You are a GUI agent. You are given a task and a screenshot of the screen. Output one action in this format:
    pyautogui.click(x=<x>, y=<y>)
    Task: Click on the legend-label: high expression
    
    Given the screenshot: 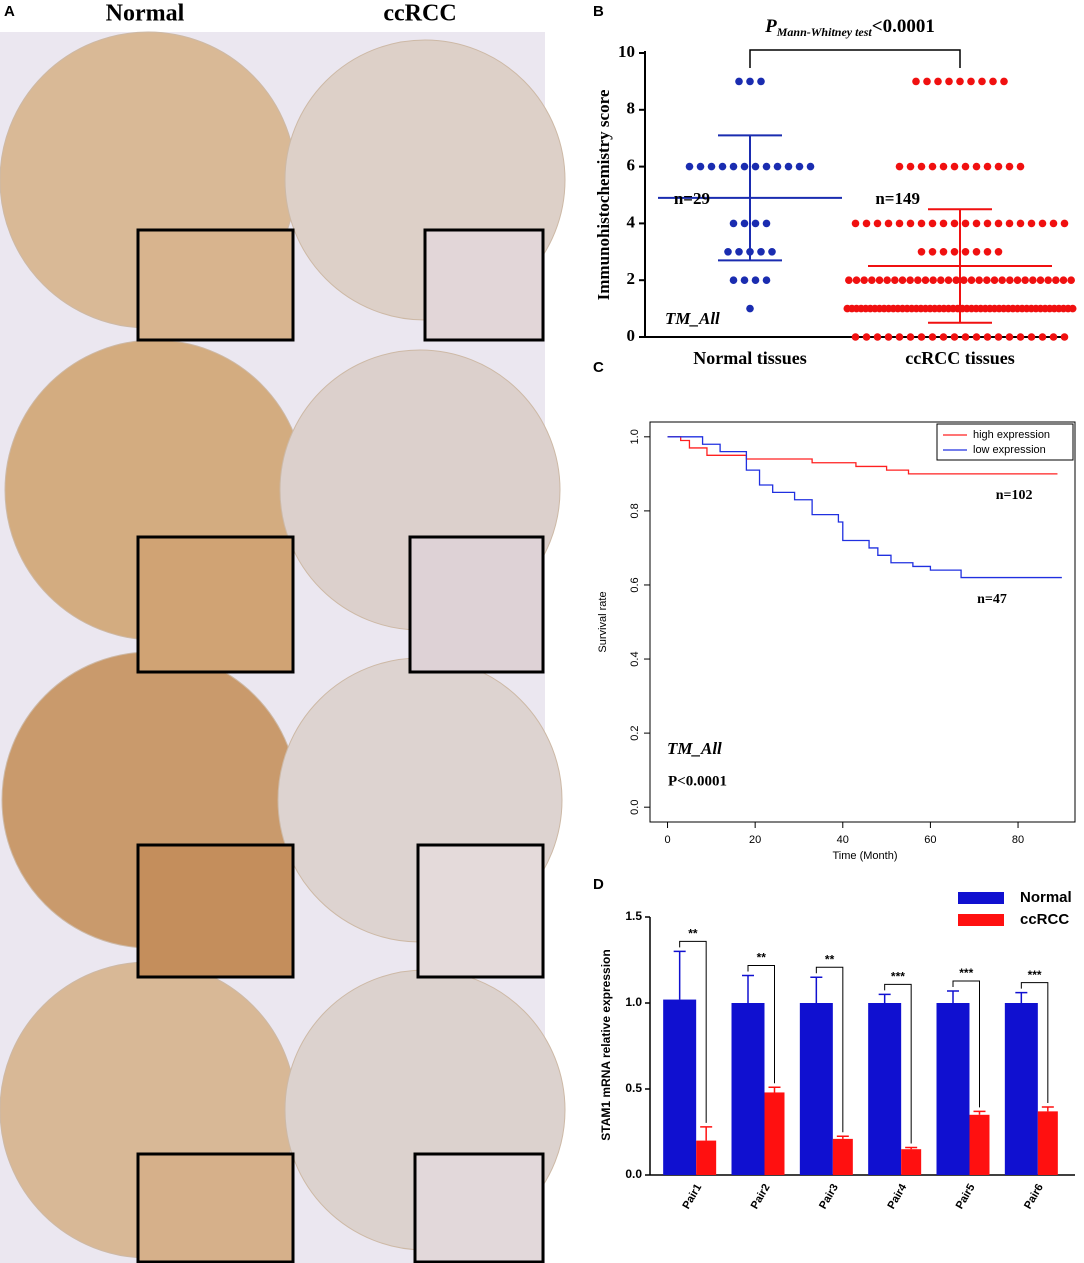 What is the action you would take?
    pyautogui.click(x=1011, y=435)
    